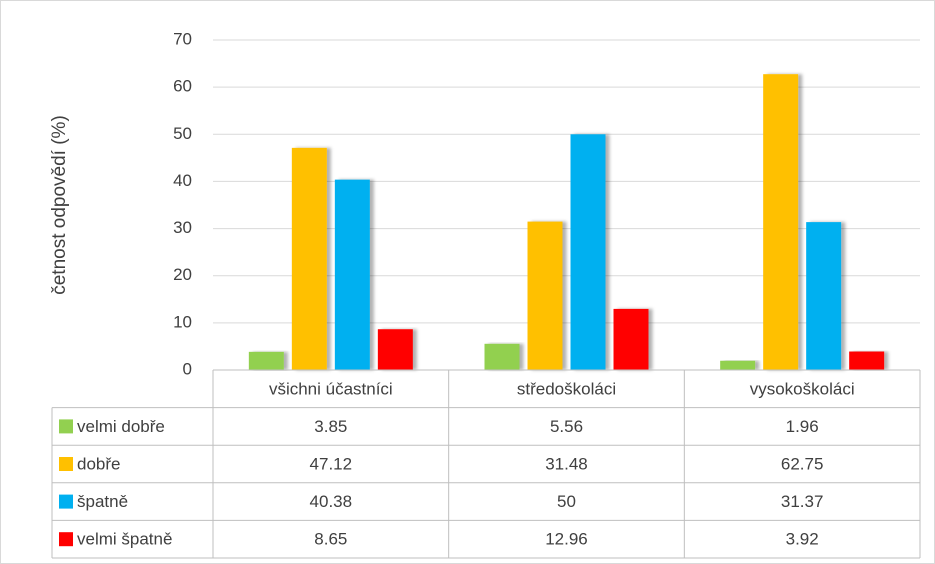 This screenshot has width=935, height=564. I want to click on y-tick-label: 20, so click(182, 274).